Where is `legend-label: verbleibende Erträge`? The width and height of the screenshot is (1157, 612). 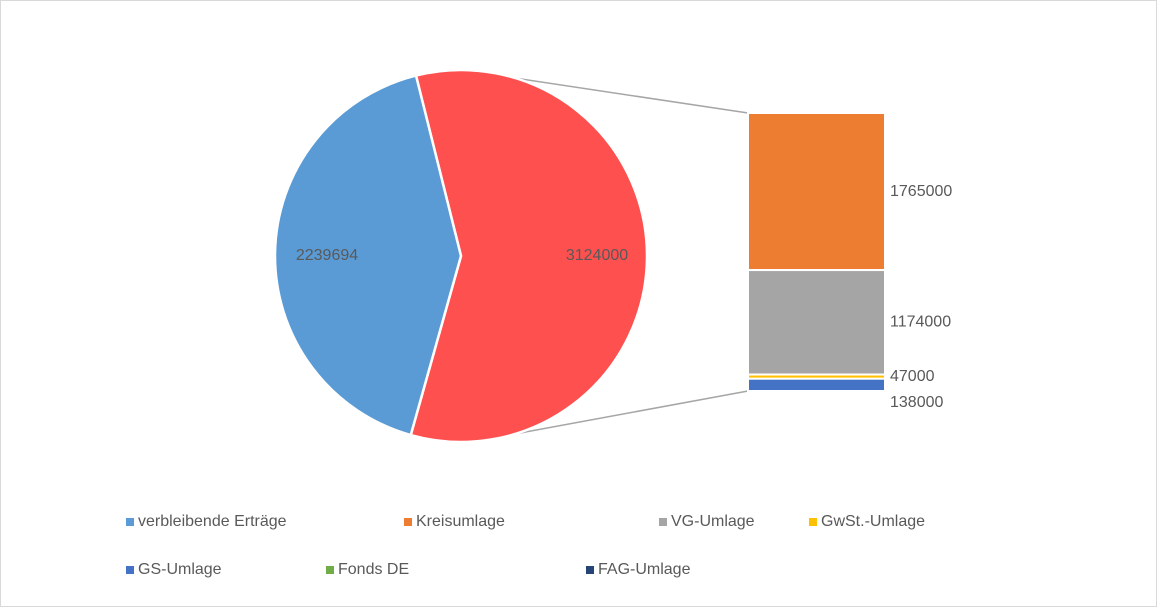
legend-label: verbleibende Erträge is located at coordinates (212, 521).